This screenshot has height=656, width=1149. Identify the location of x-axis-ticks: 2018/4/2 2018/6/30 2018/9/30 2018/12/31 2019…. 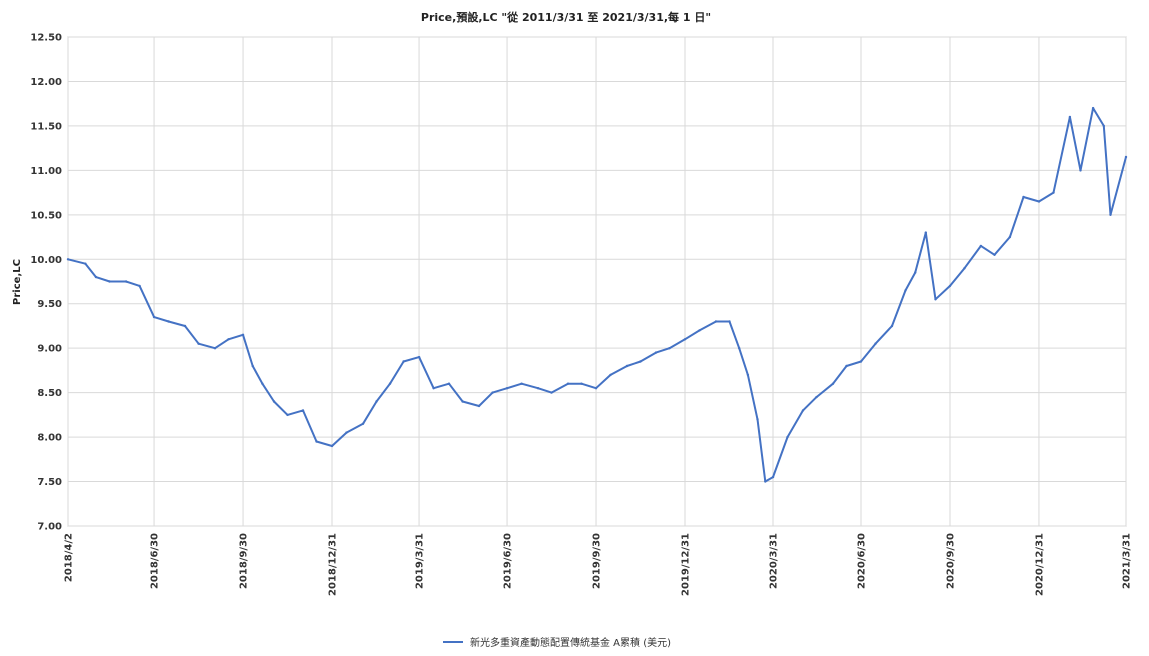
(598, 564).